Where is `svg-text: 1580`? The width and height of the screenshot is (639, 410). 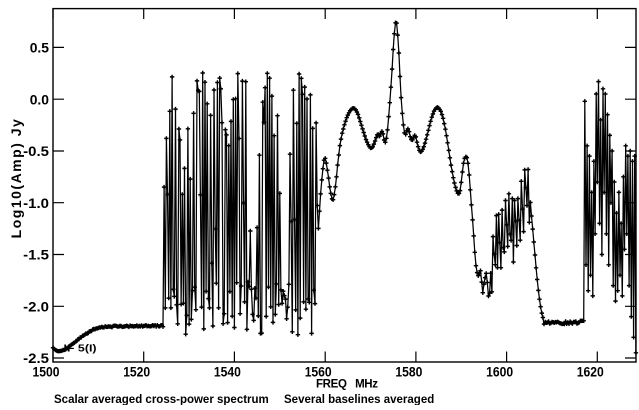
svg-text: 1580 is located at coordinates (408, 372).